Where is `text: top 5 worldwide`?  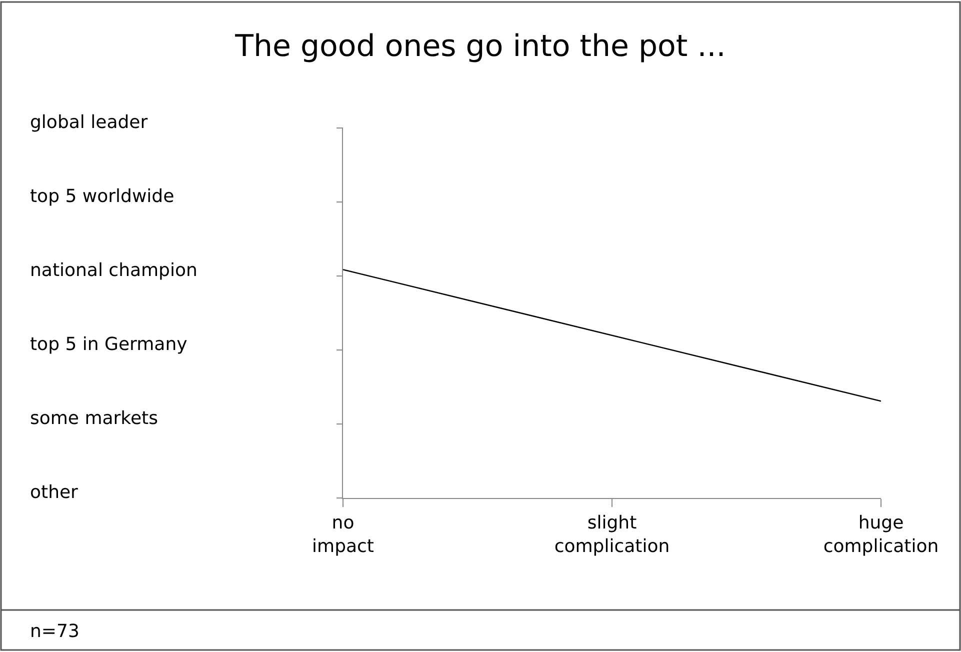
text: top 5 worldwide is located at coordinates (102, 196).